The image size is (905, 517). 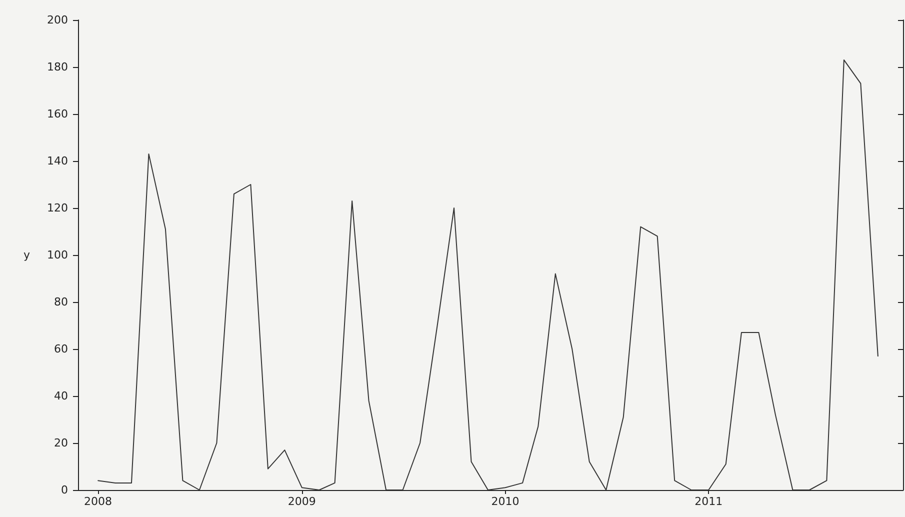 What do you see at coordinates (57, 255) in the screenshot?
I see `y-tick-label: 100` at bounding box center [57, 255].